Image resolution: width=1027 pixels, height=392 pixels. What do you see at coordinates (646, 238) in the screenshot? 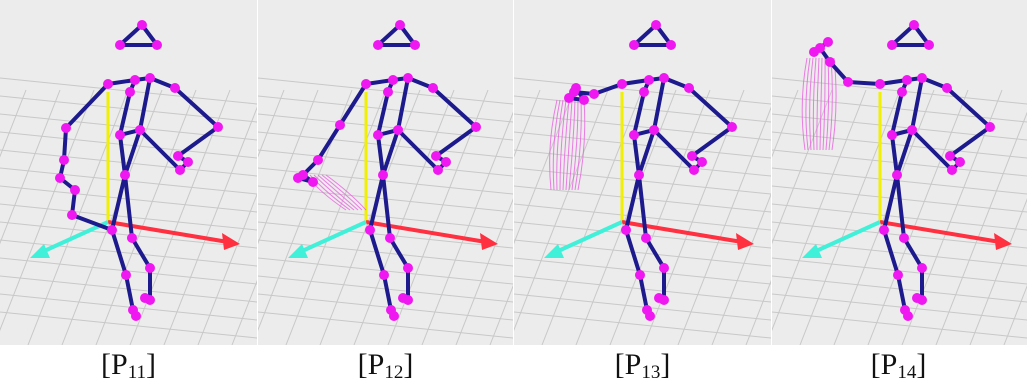
I see `joint-hipR` at bounding box center [646, 238].